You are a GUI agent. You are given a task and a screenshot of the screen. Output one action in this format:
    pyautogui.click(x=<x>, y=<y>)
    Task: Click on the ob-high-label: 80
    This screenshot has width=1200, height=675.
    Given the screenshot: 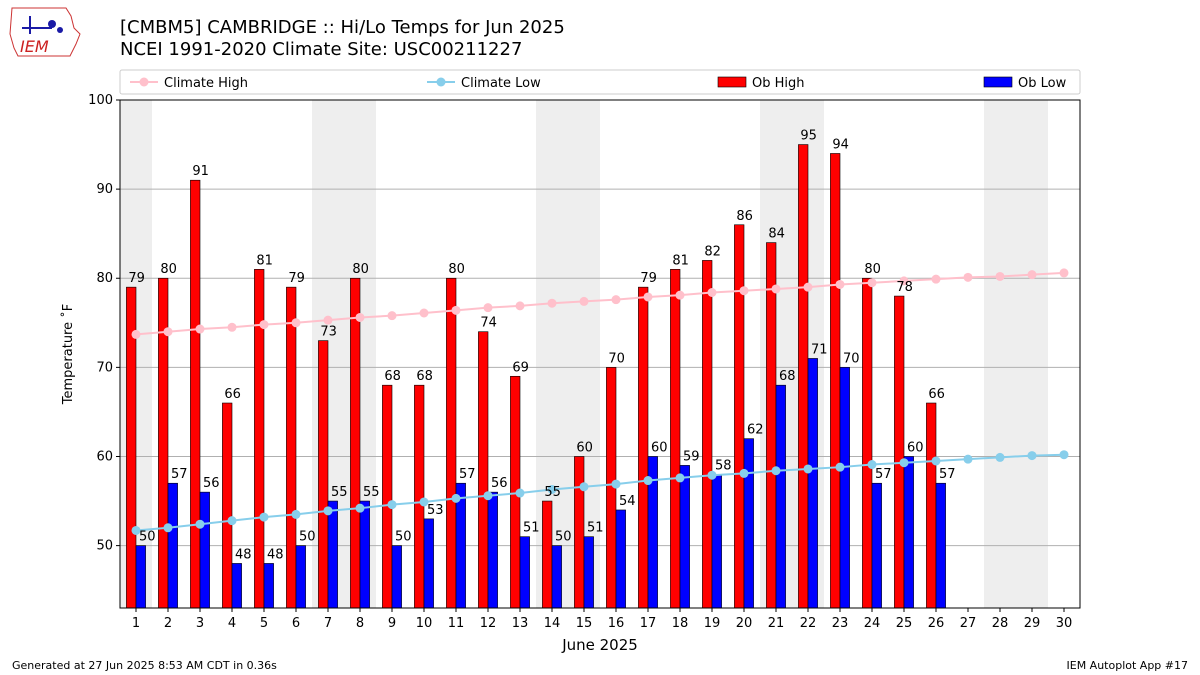 What is the action you would take?
    pyautogui.click(x=168, y=269)
    